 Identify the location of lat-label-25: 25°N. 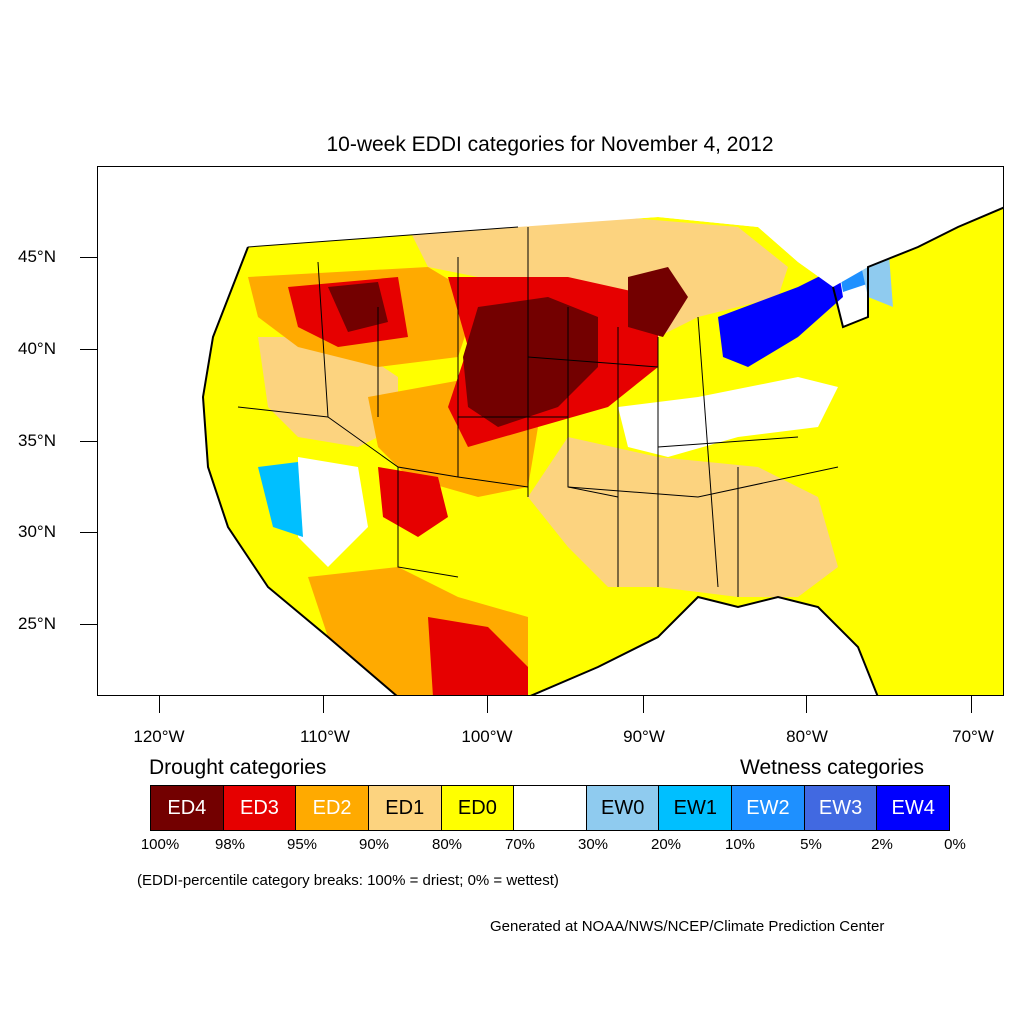
(37, 623).